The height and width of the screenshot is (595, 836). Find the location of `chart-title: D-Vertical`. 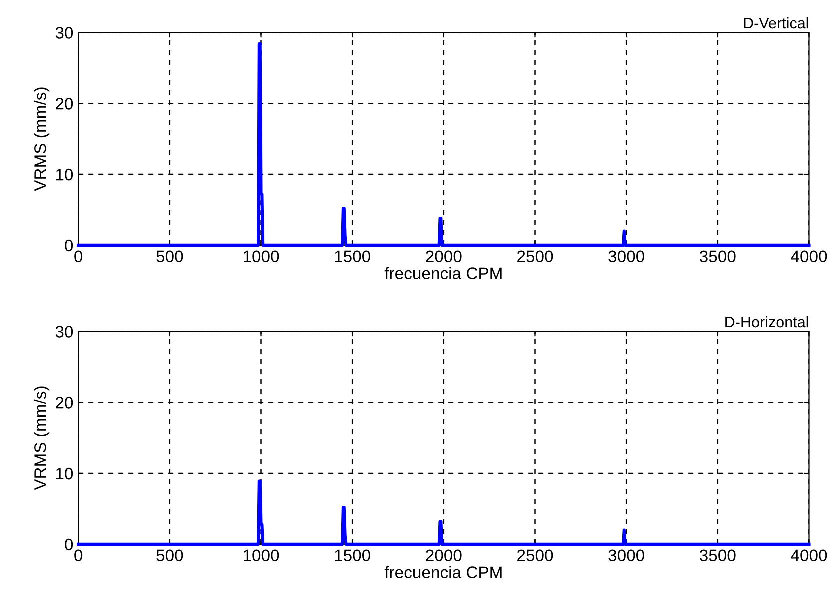

chart-title: D-Vertical is located at coordinates (776, 23).